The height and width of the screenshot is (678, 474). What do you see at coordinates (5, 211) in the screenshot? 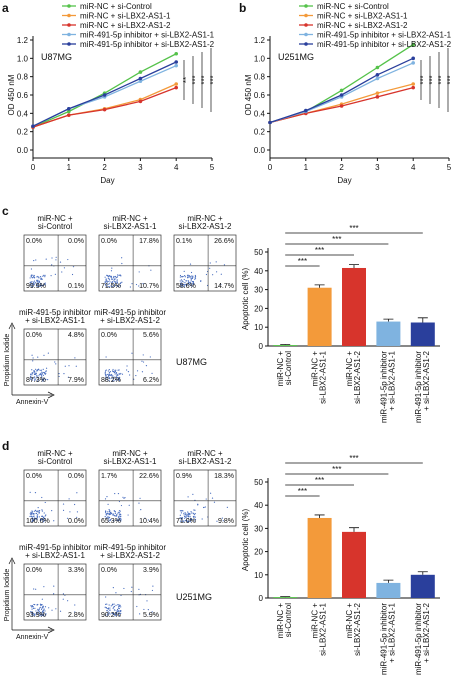
I see `panel-label: c` at bounding box center [5, 211].